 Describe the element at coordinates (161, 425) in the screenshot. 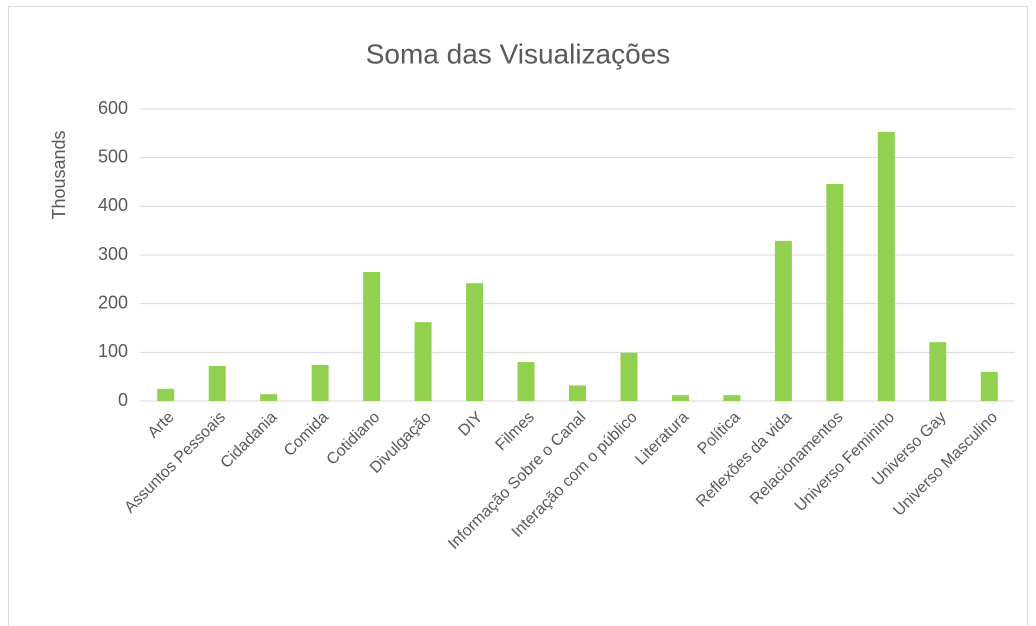

I see `x-tick-label: Arte` at that location.